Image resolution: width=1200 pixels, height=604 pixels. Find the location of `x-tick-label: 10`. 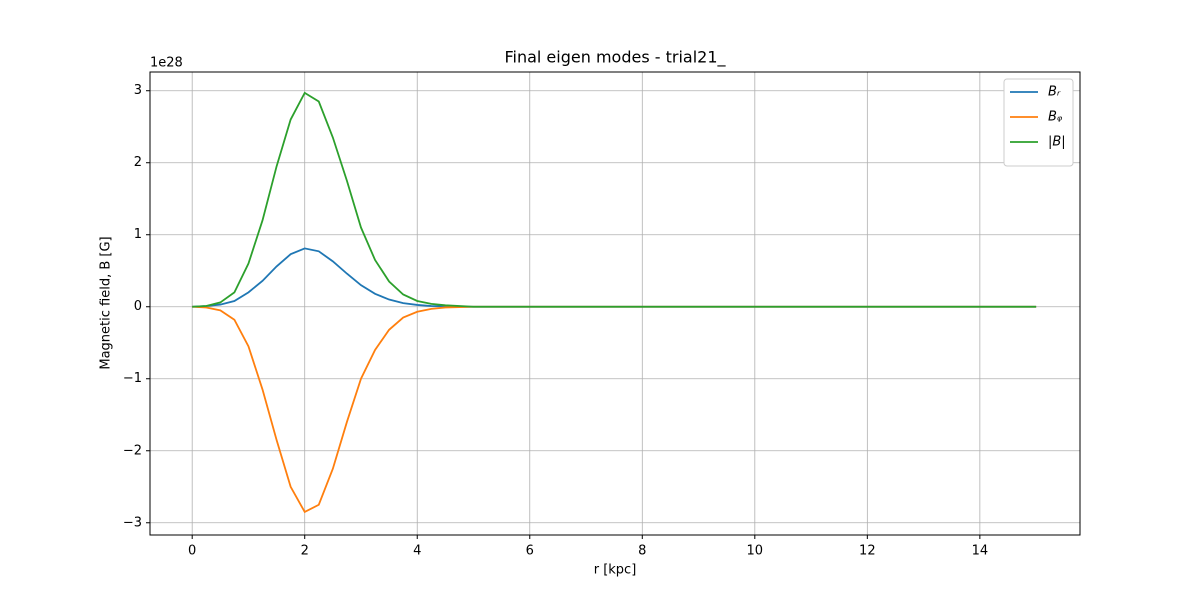

x-tick-label: 10 is located at coordinates (755, 551).